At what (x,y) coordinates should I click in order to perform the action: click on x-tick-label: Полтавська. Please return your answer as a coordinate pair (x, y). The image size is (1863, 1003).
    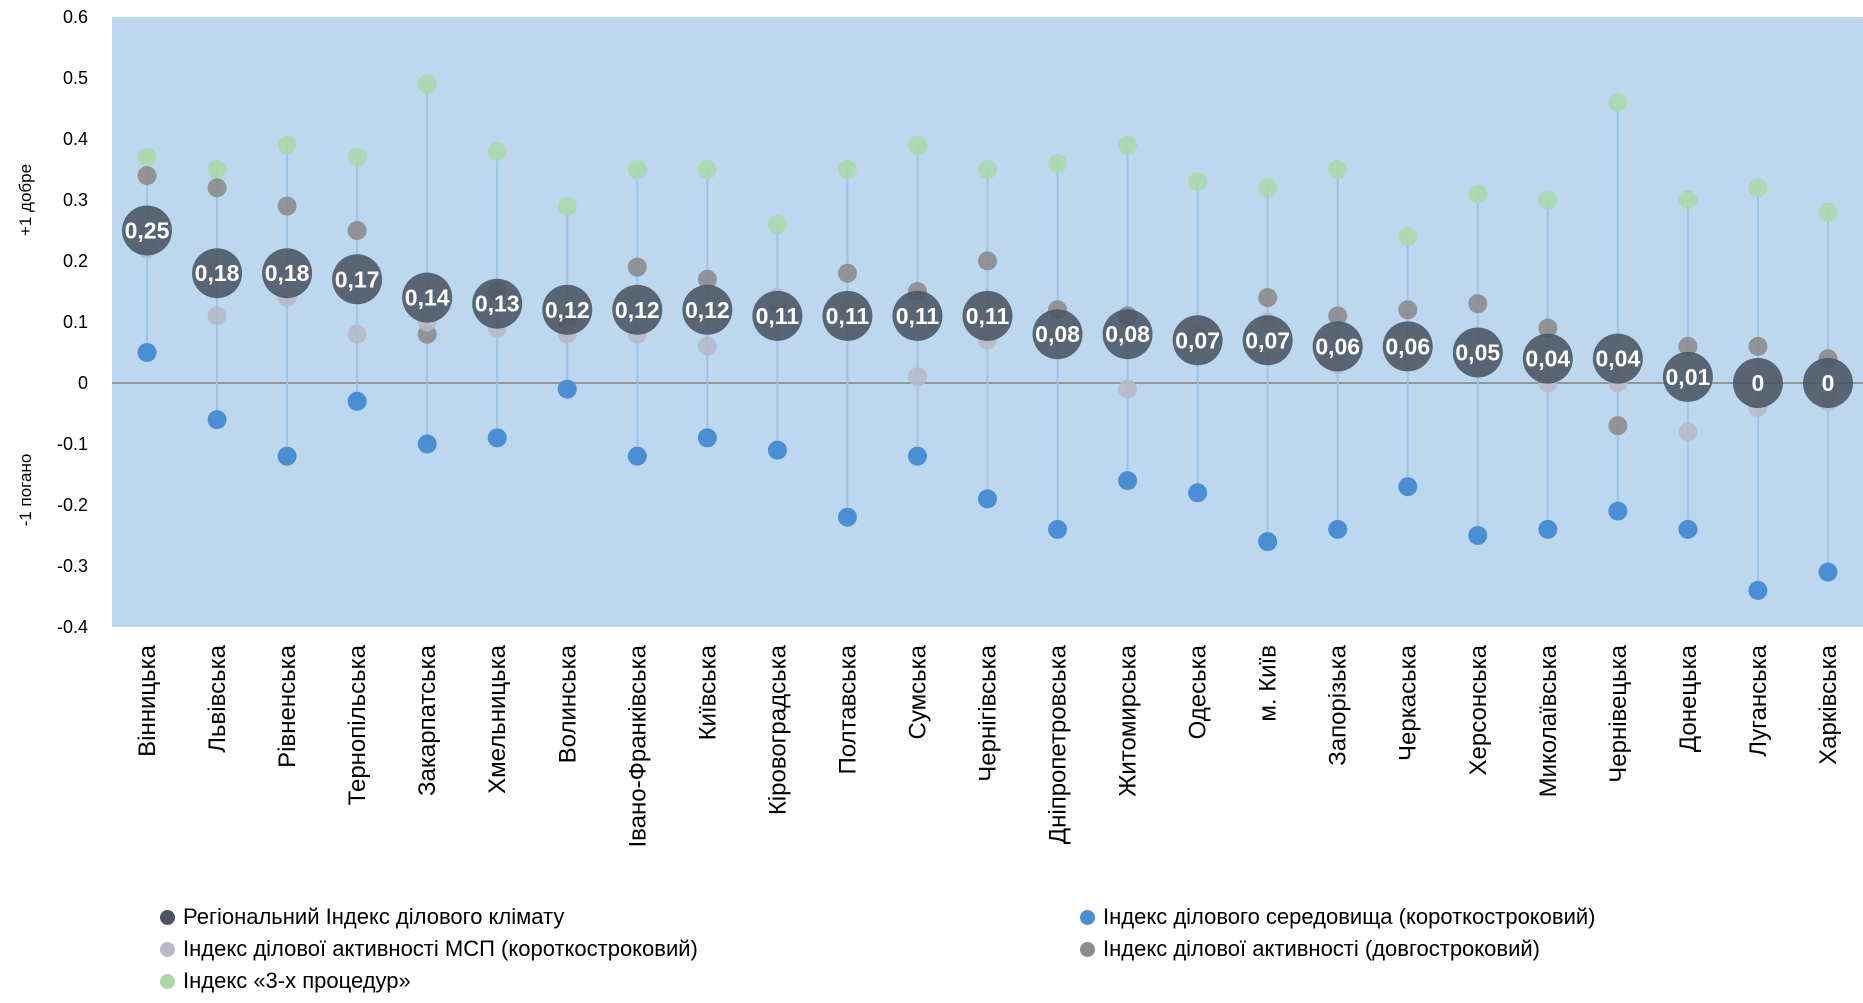
    Looking at the image, I should click on (847, 709).